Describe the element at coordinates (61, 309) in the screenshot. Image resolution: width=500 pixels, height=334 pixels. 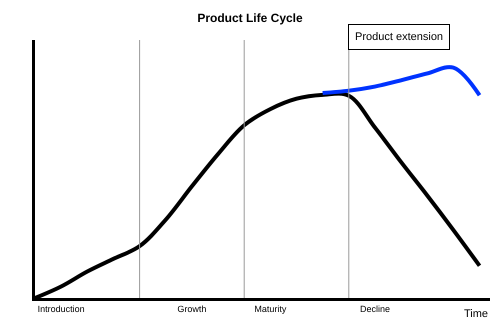
I see `x-tick-label: Introduction` at that location.